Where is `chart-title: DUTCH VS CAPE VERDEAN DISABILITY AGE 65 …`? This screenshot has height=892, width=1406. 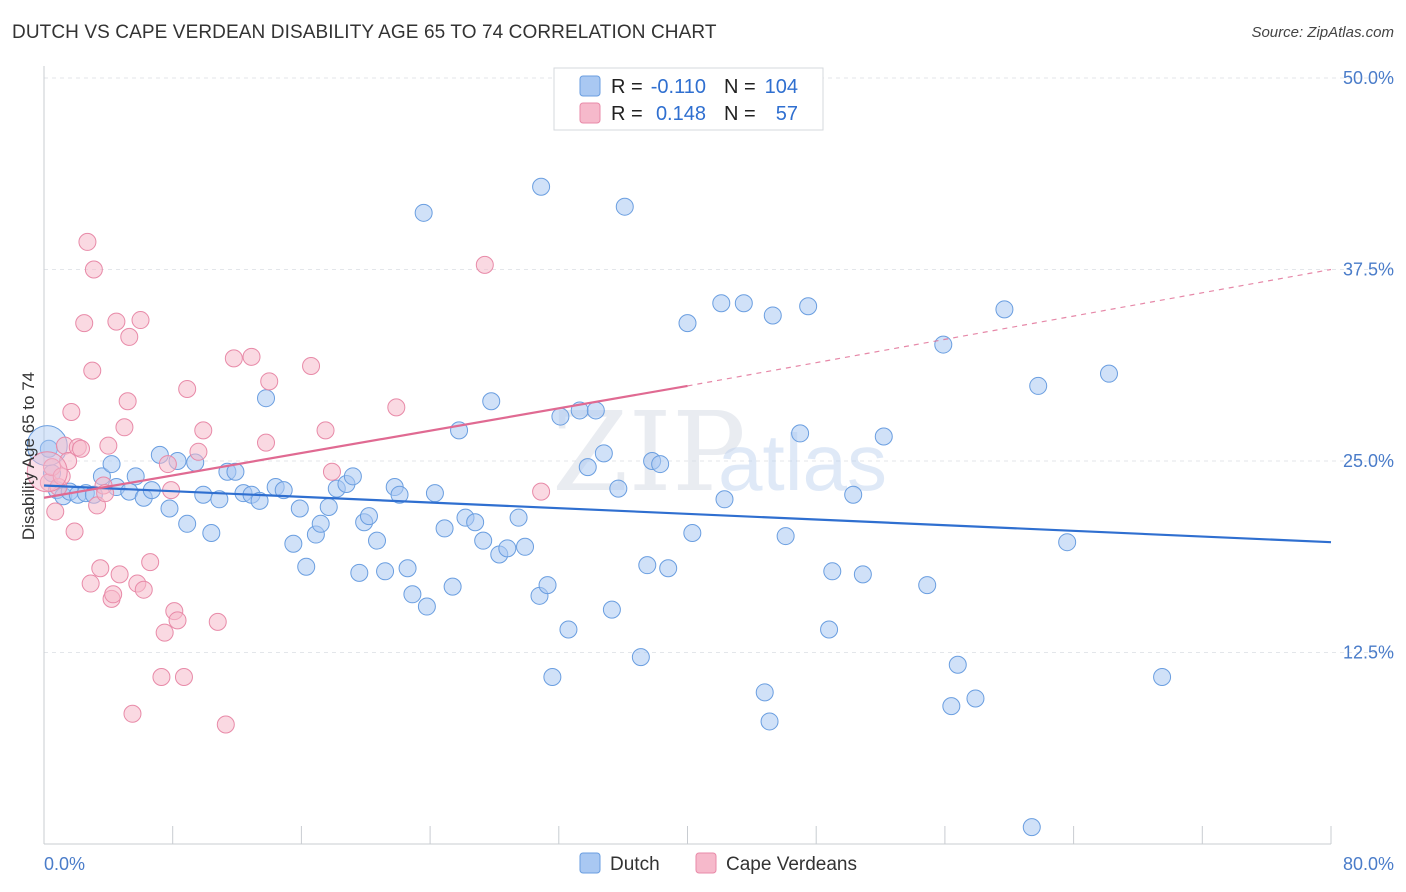
chart-title: DUTCH VS CAPE VERDEAN DISABILITY AGE 65 … is located at coordinates (364, 32).